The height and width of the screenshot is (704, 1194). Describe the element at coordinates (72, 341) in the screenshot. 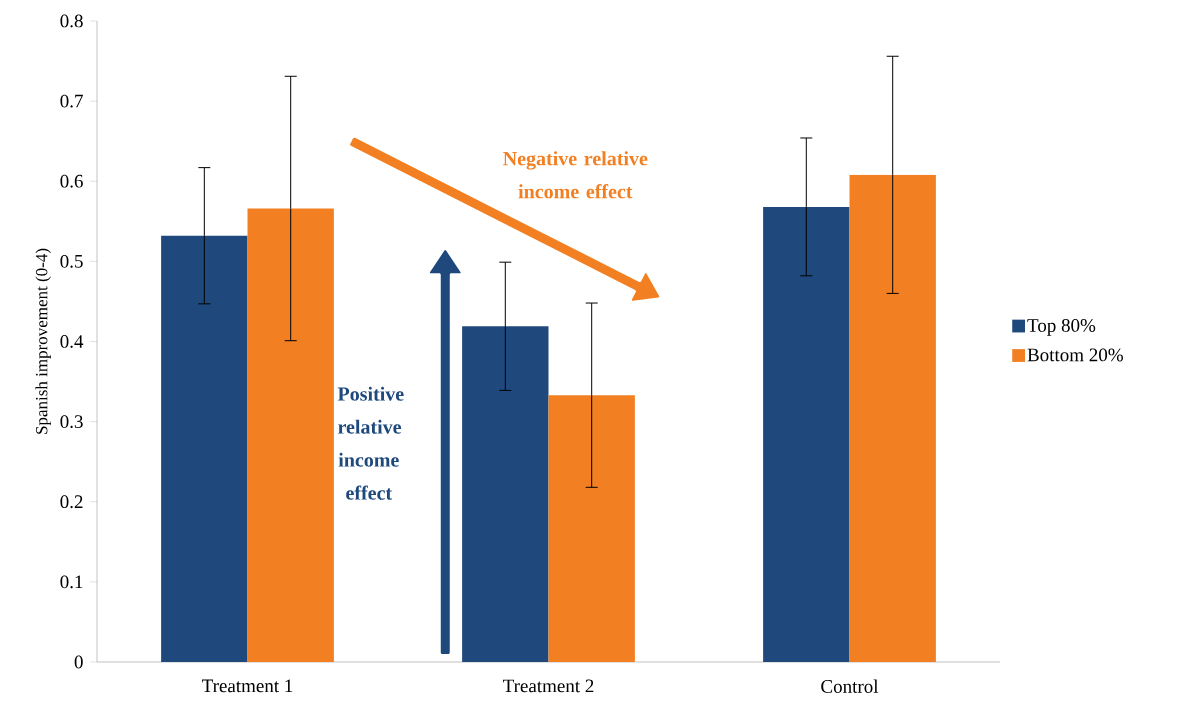

I see `y-tick-label: 0.4` at that location.